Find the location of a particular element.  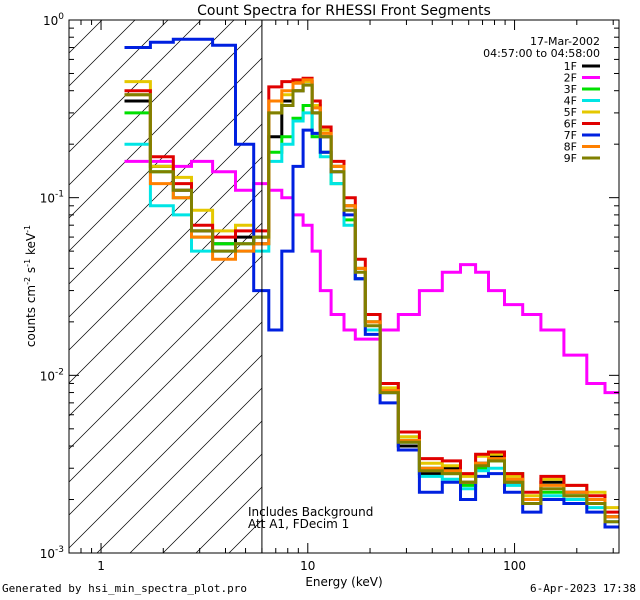

time-range-label: 04:57:00 to 04:58:00 is located at coordinates (541, 53).